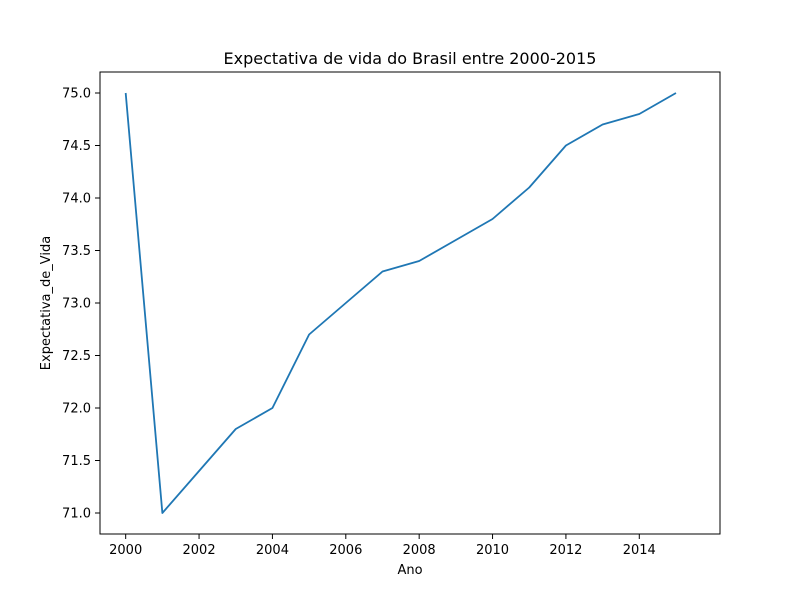  What do you see at coordinates (76, 251) in the screenshot?
I see `y-tick-label: 73.5` at bounding box center [76, 251].